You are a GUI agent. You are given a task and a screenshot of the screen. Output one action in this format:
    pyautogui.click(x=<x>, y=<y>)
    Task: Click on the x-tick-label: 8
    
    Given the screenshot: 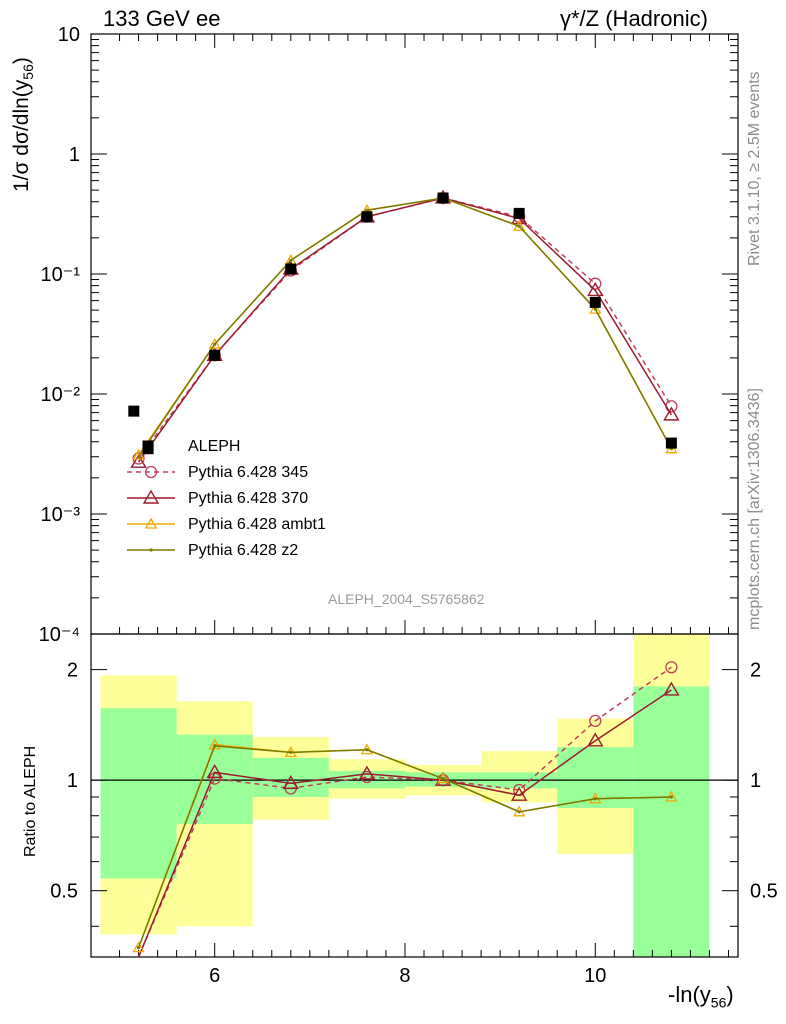 What is the action you would take?
    pyautogui.click(x=404, y=976)
    